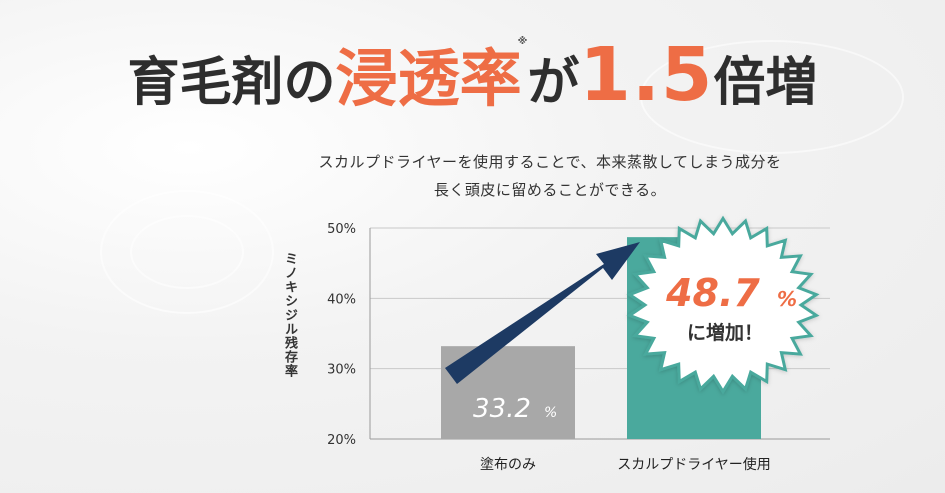 This screenshot has height=493, width=945. What do you see at coordinates (646, 75) in the screenshot?
I see `headline-multiplier: 1.5` at bounding box center [646, 75].